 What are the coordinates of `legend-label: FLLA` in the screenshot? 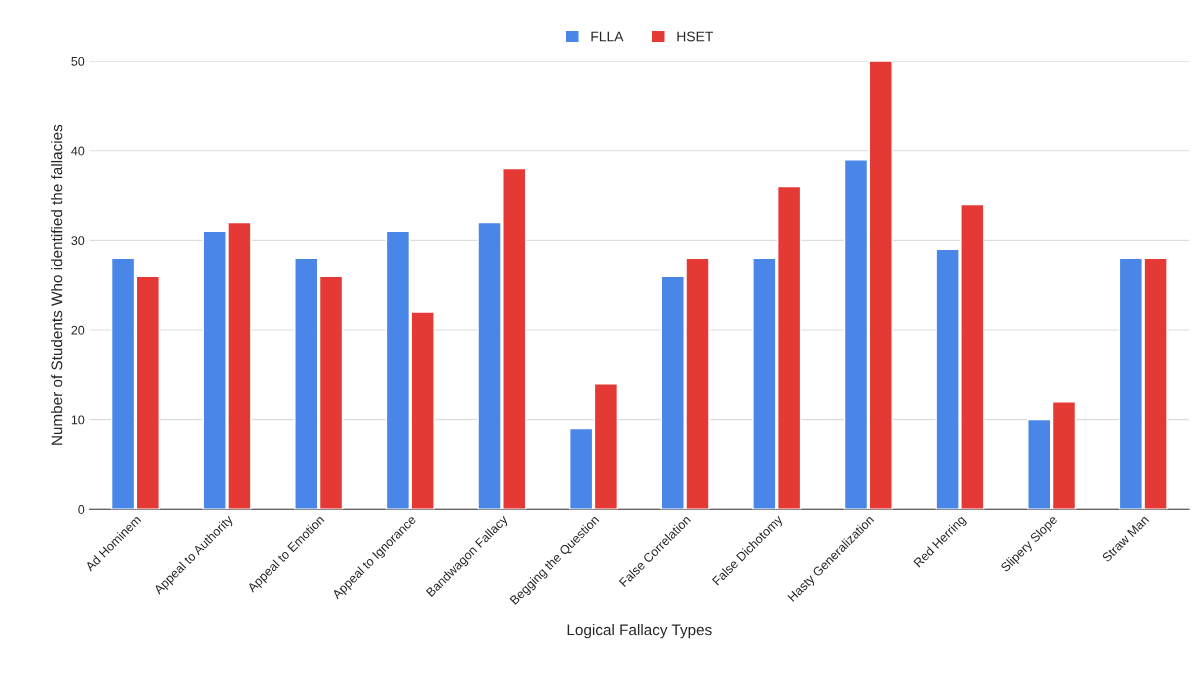 It's located at (607, 36).